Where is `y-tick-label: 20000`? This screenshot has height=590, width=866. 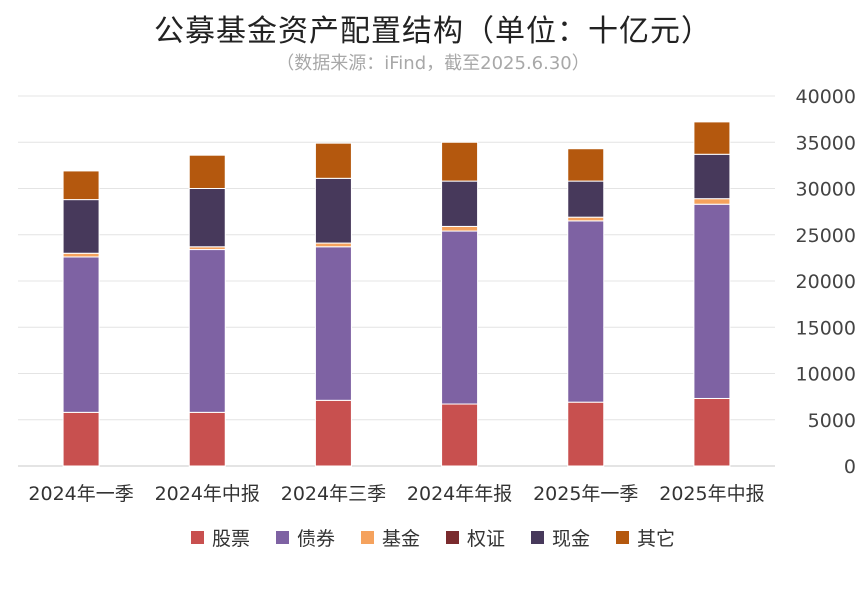 y-tick-label: 20000 is located at coordinates (826, 282).